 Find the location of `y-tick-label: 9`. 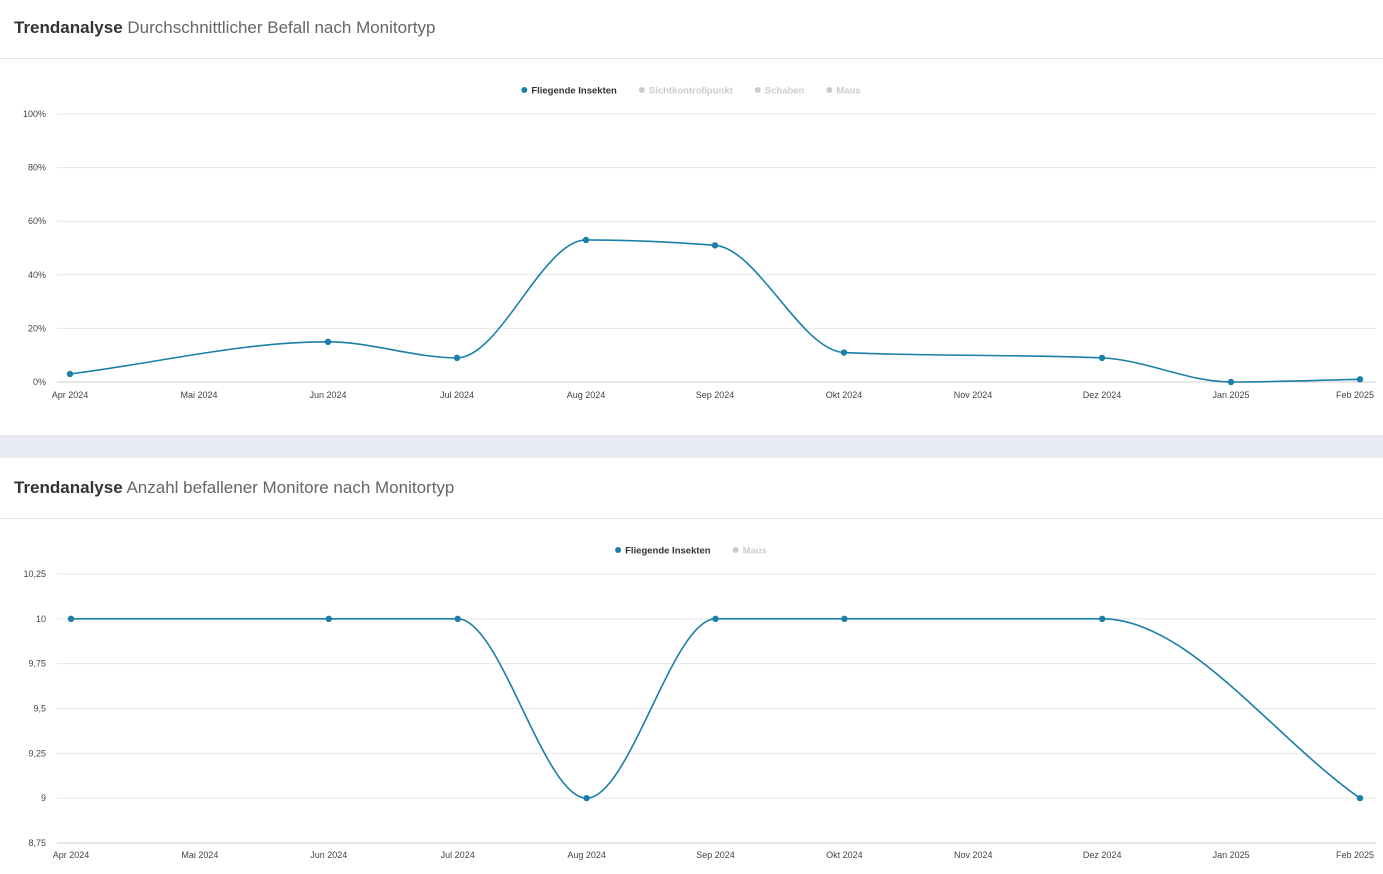

y-tick-label: 9 is located at coordinates (43, 798).